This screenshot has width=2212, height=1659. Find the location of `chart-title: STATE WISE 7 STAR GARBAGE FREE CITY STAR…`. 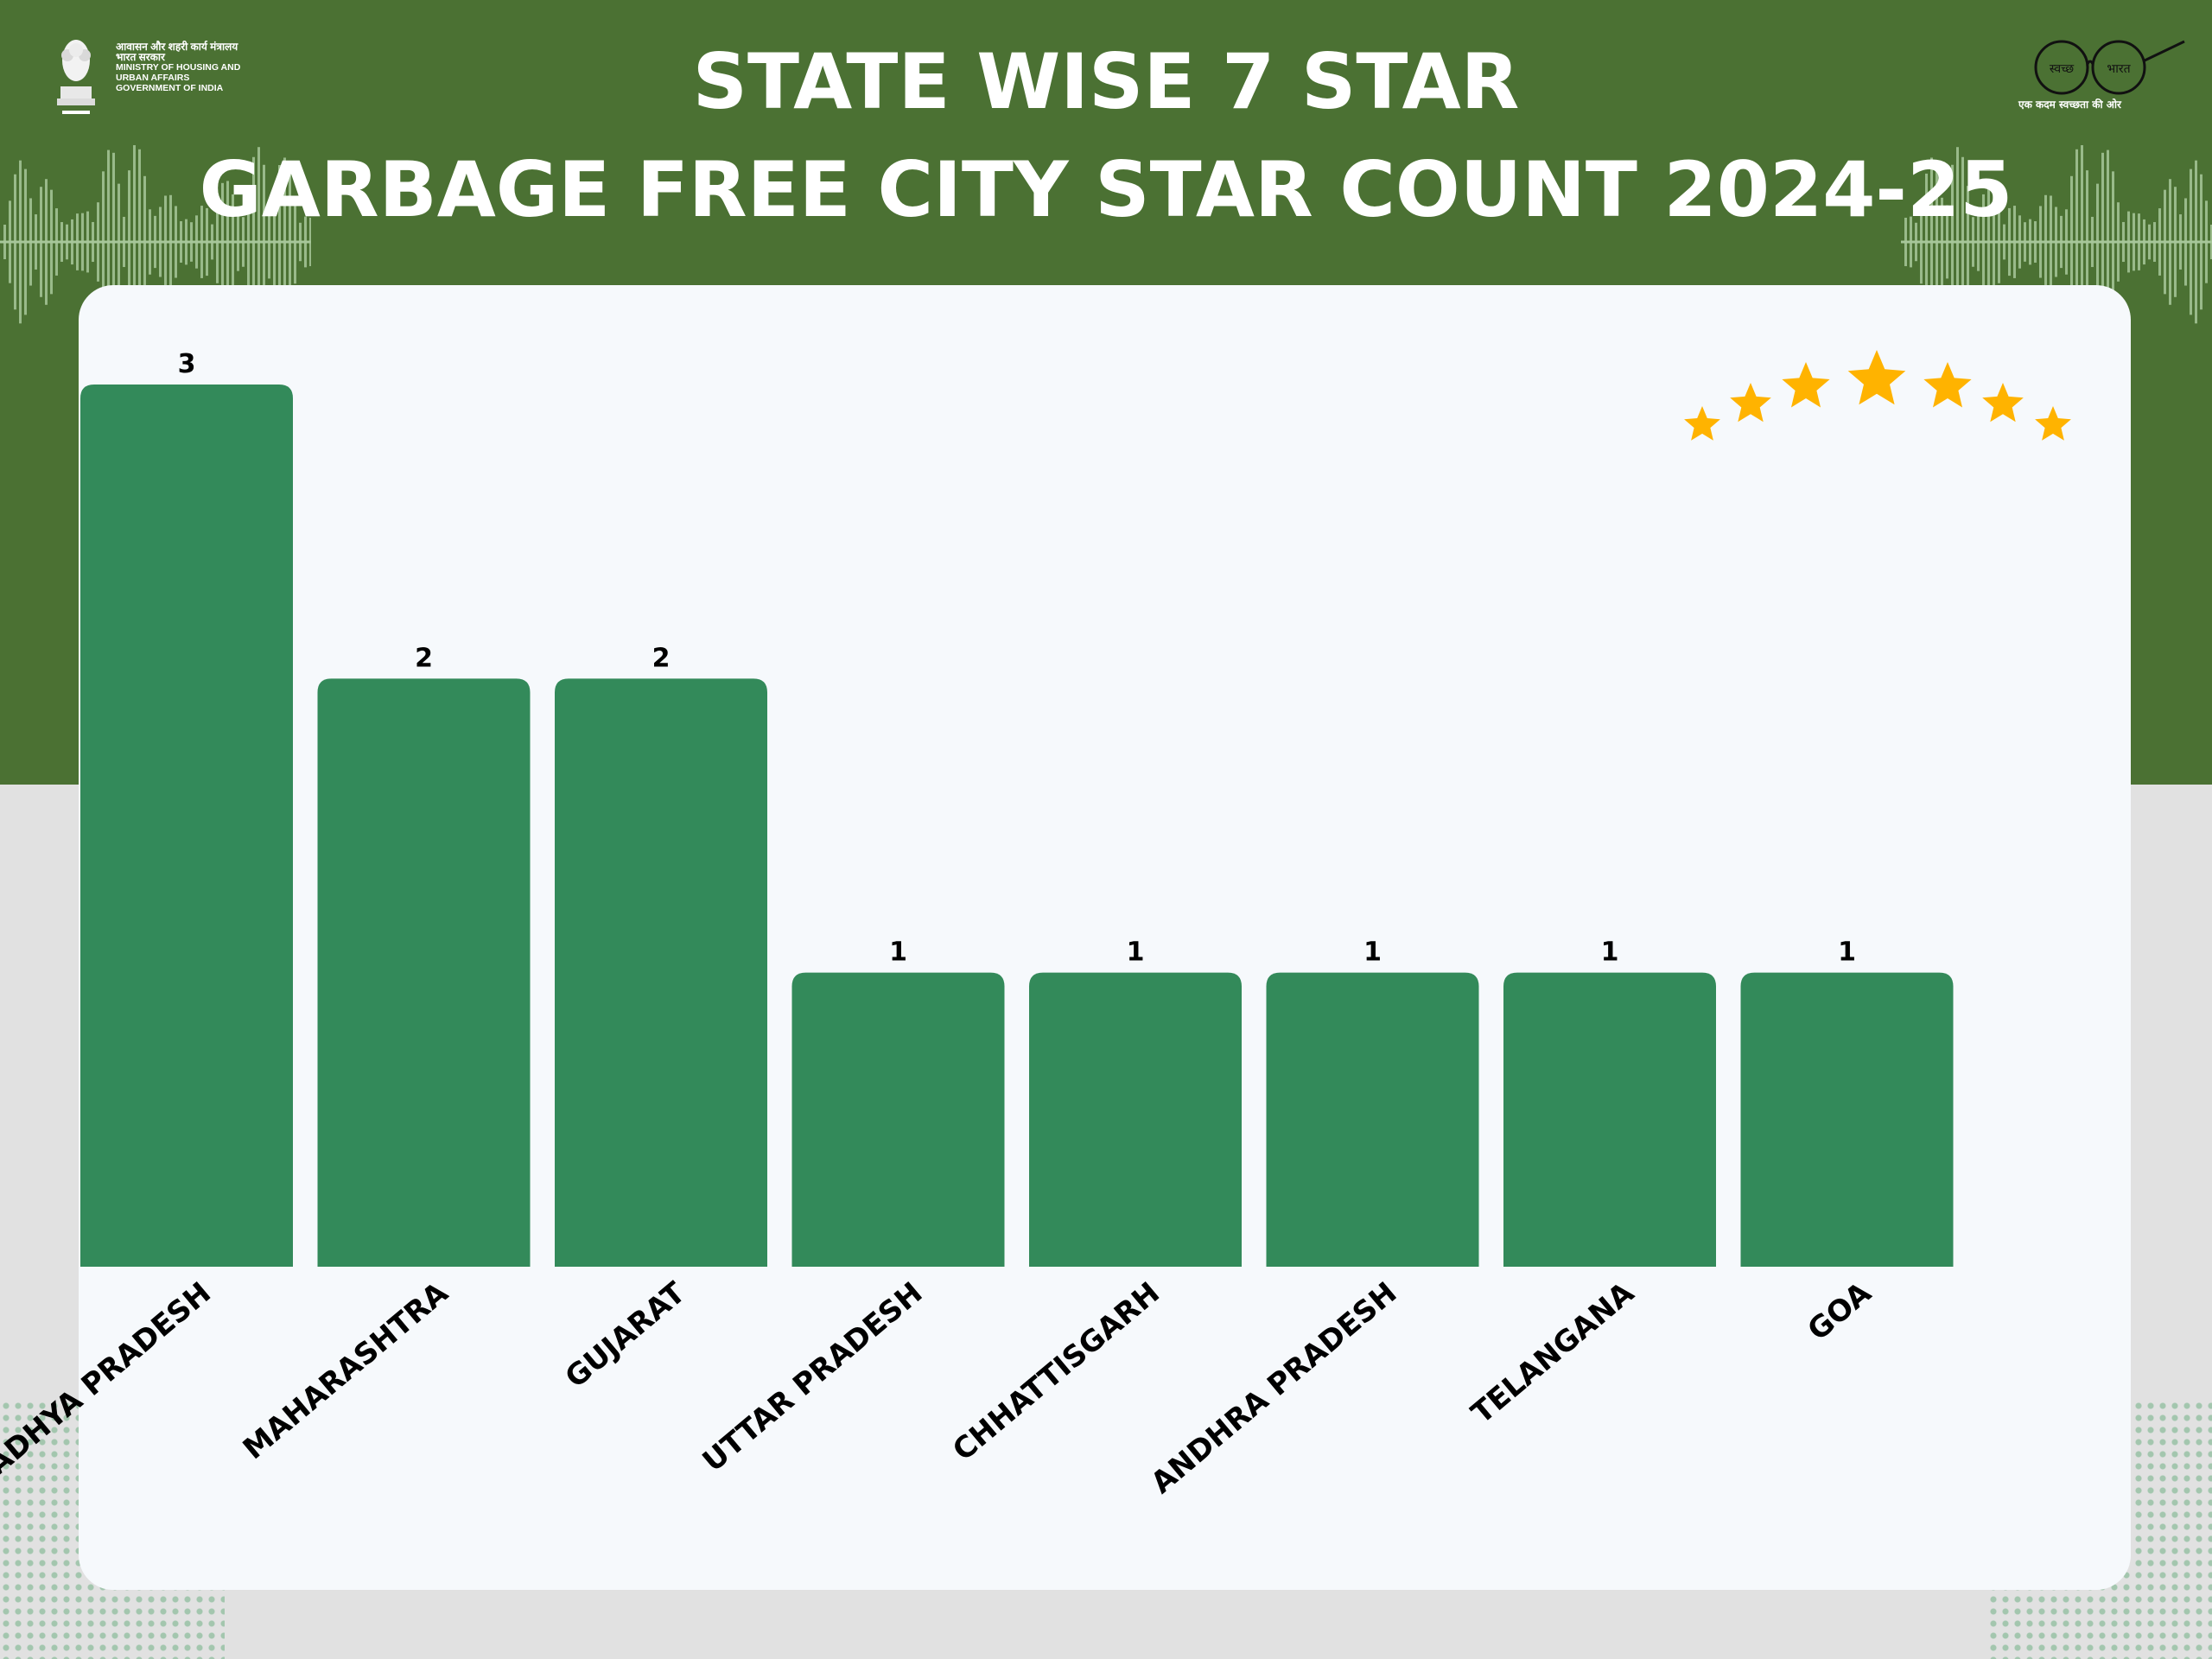

chart-title: STATE WISE 7 STAR GARBAGE FREE CITY STAR… is located at coordinates (1106, 143).